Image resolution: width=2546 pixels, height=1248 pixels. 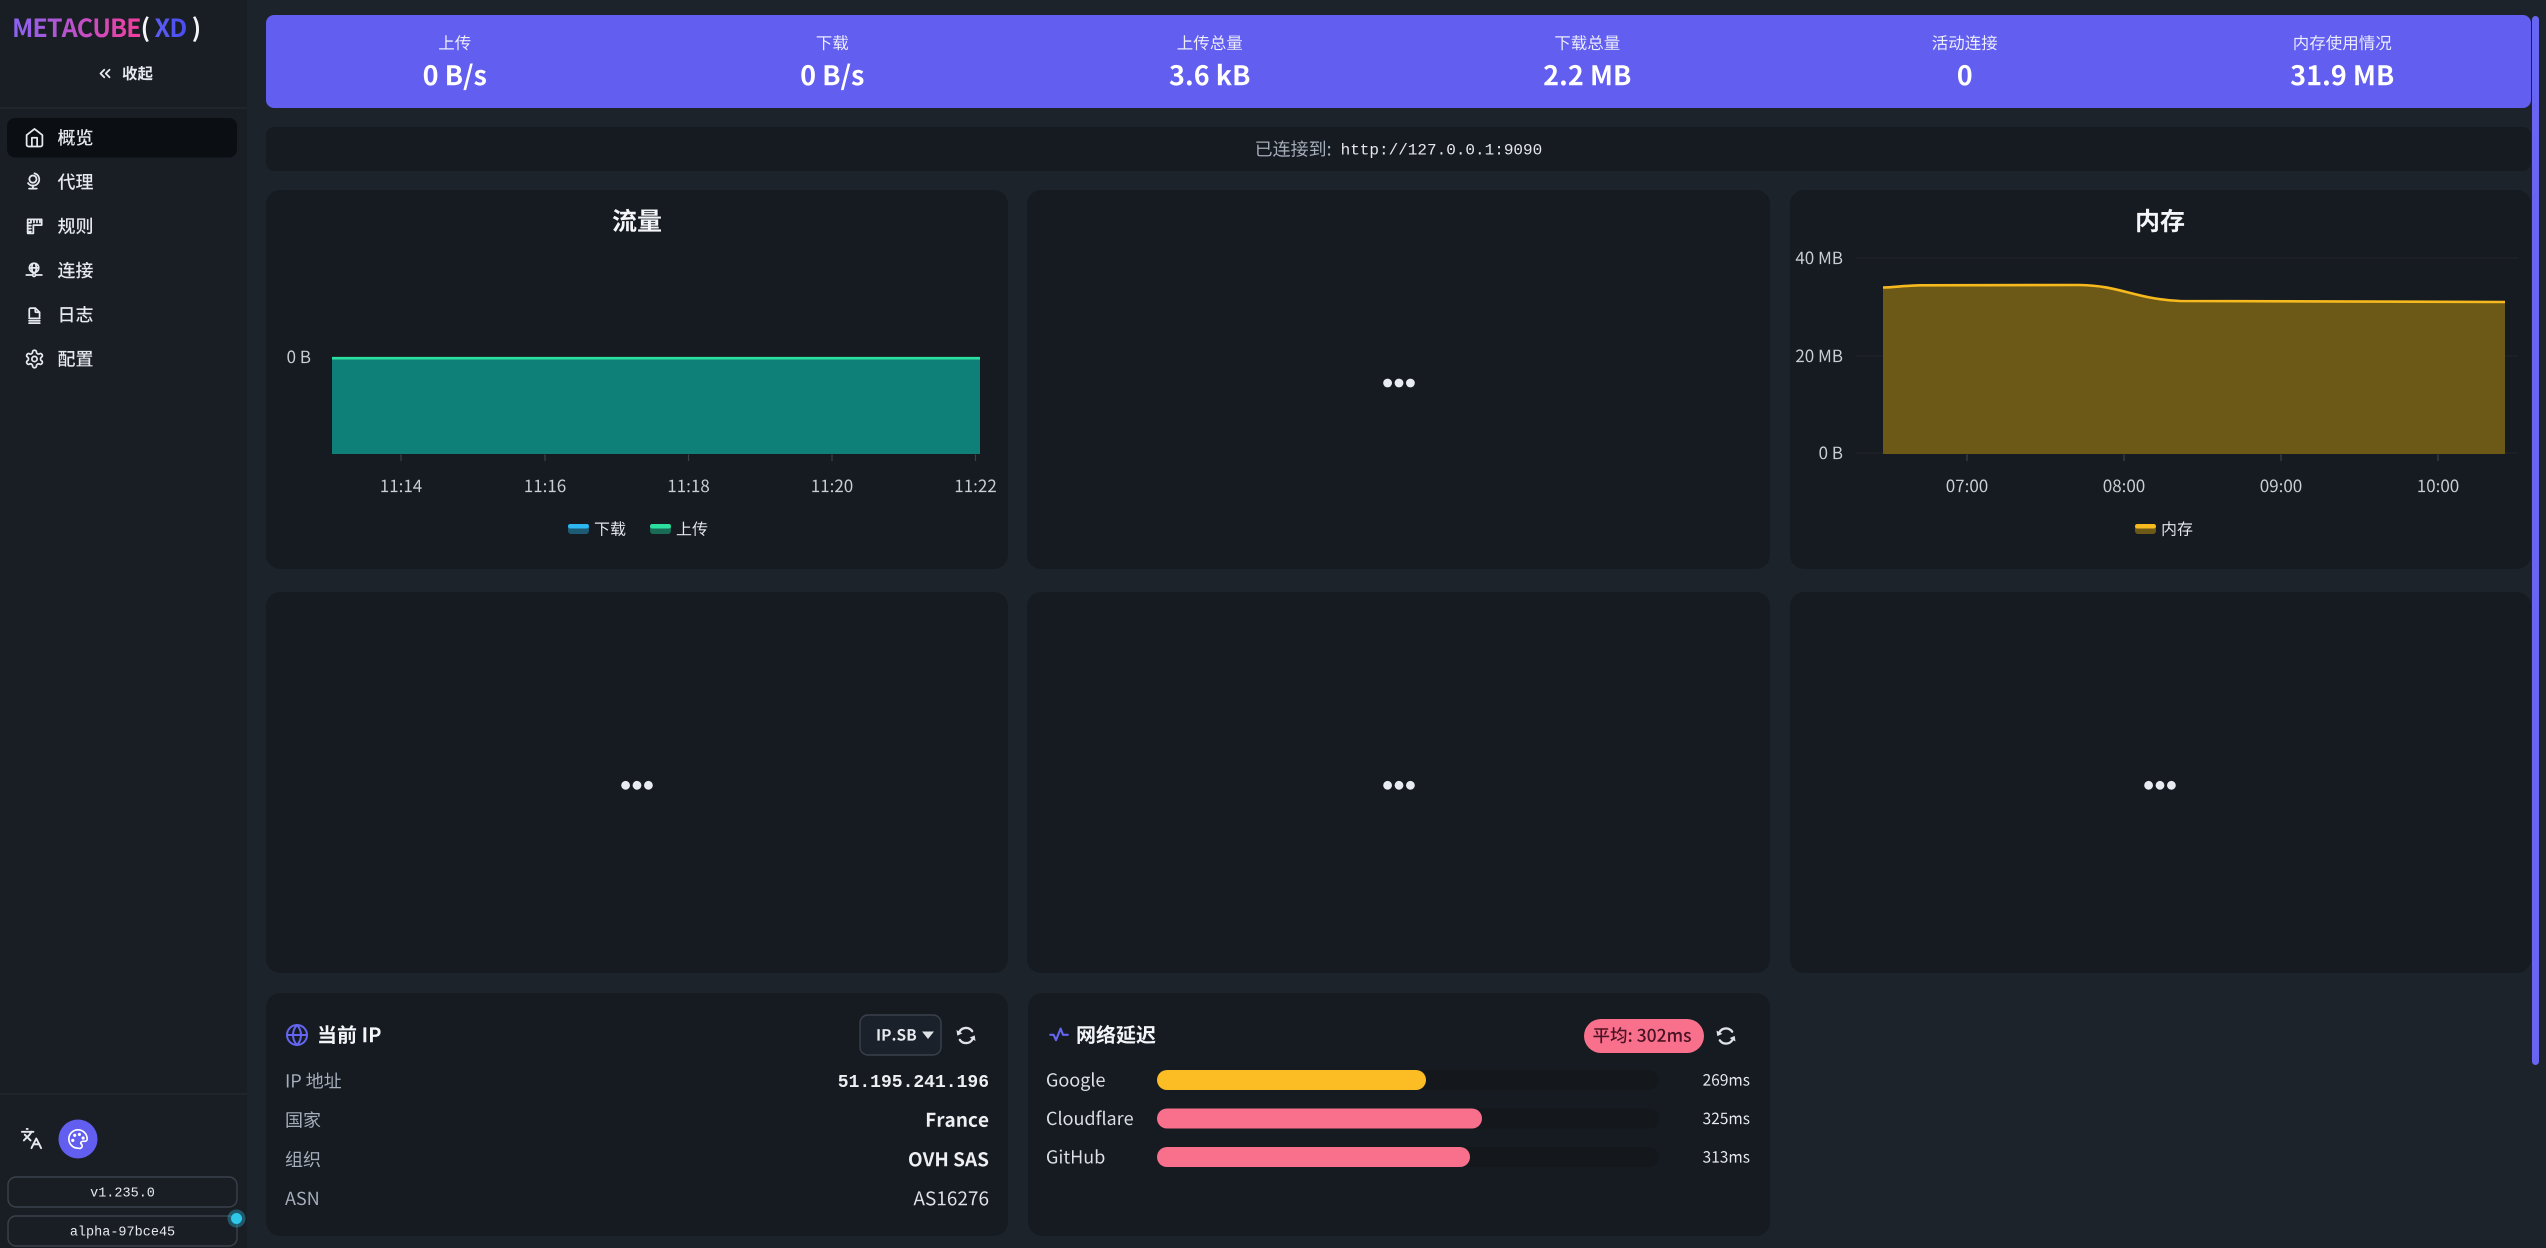 I want to click on svg-text: http://127.0.0.1:9090, so click(x=1442, y=151).